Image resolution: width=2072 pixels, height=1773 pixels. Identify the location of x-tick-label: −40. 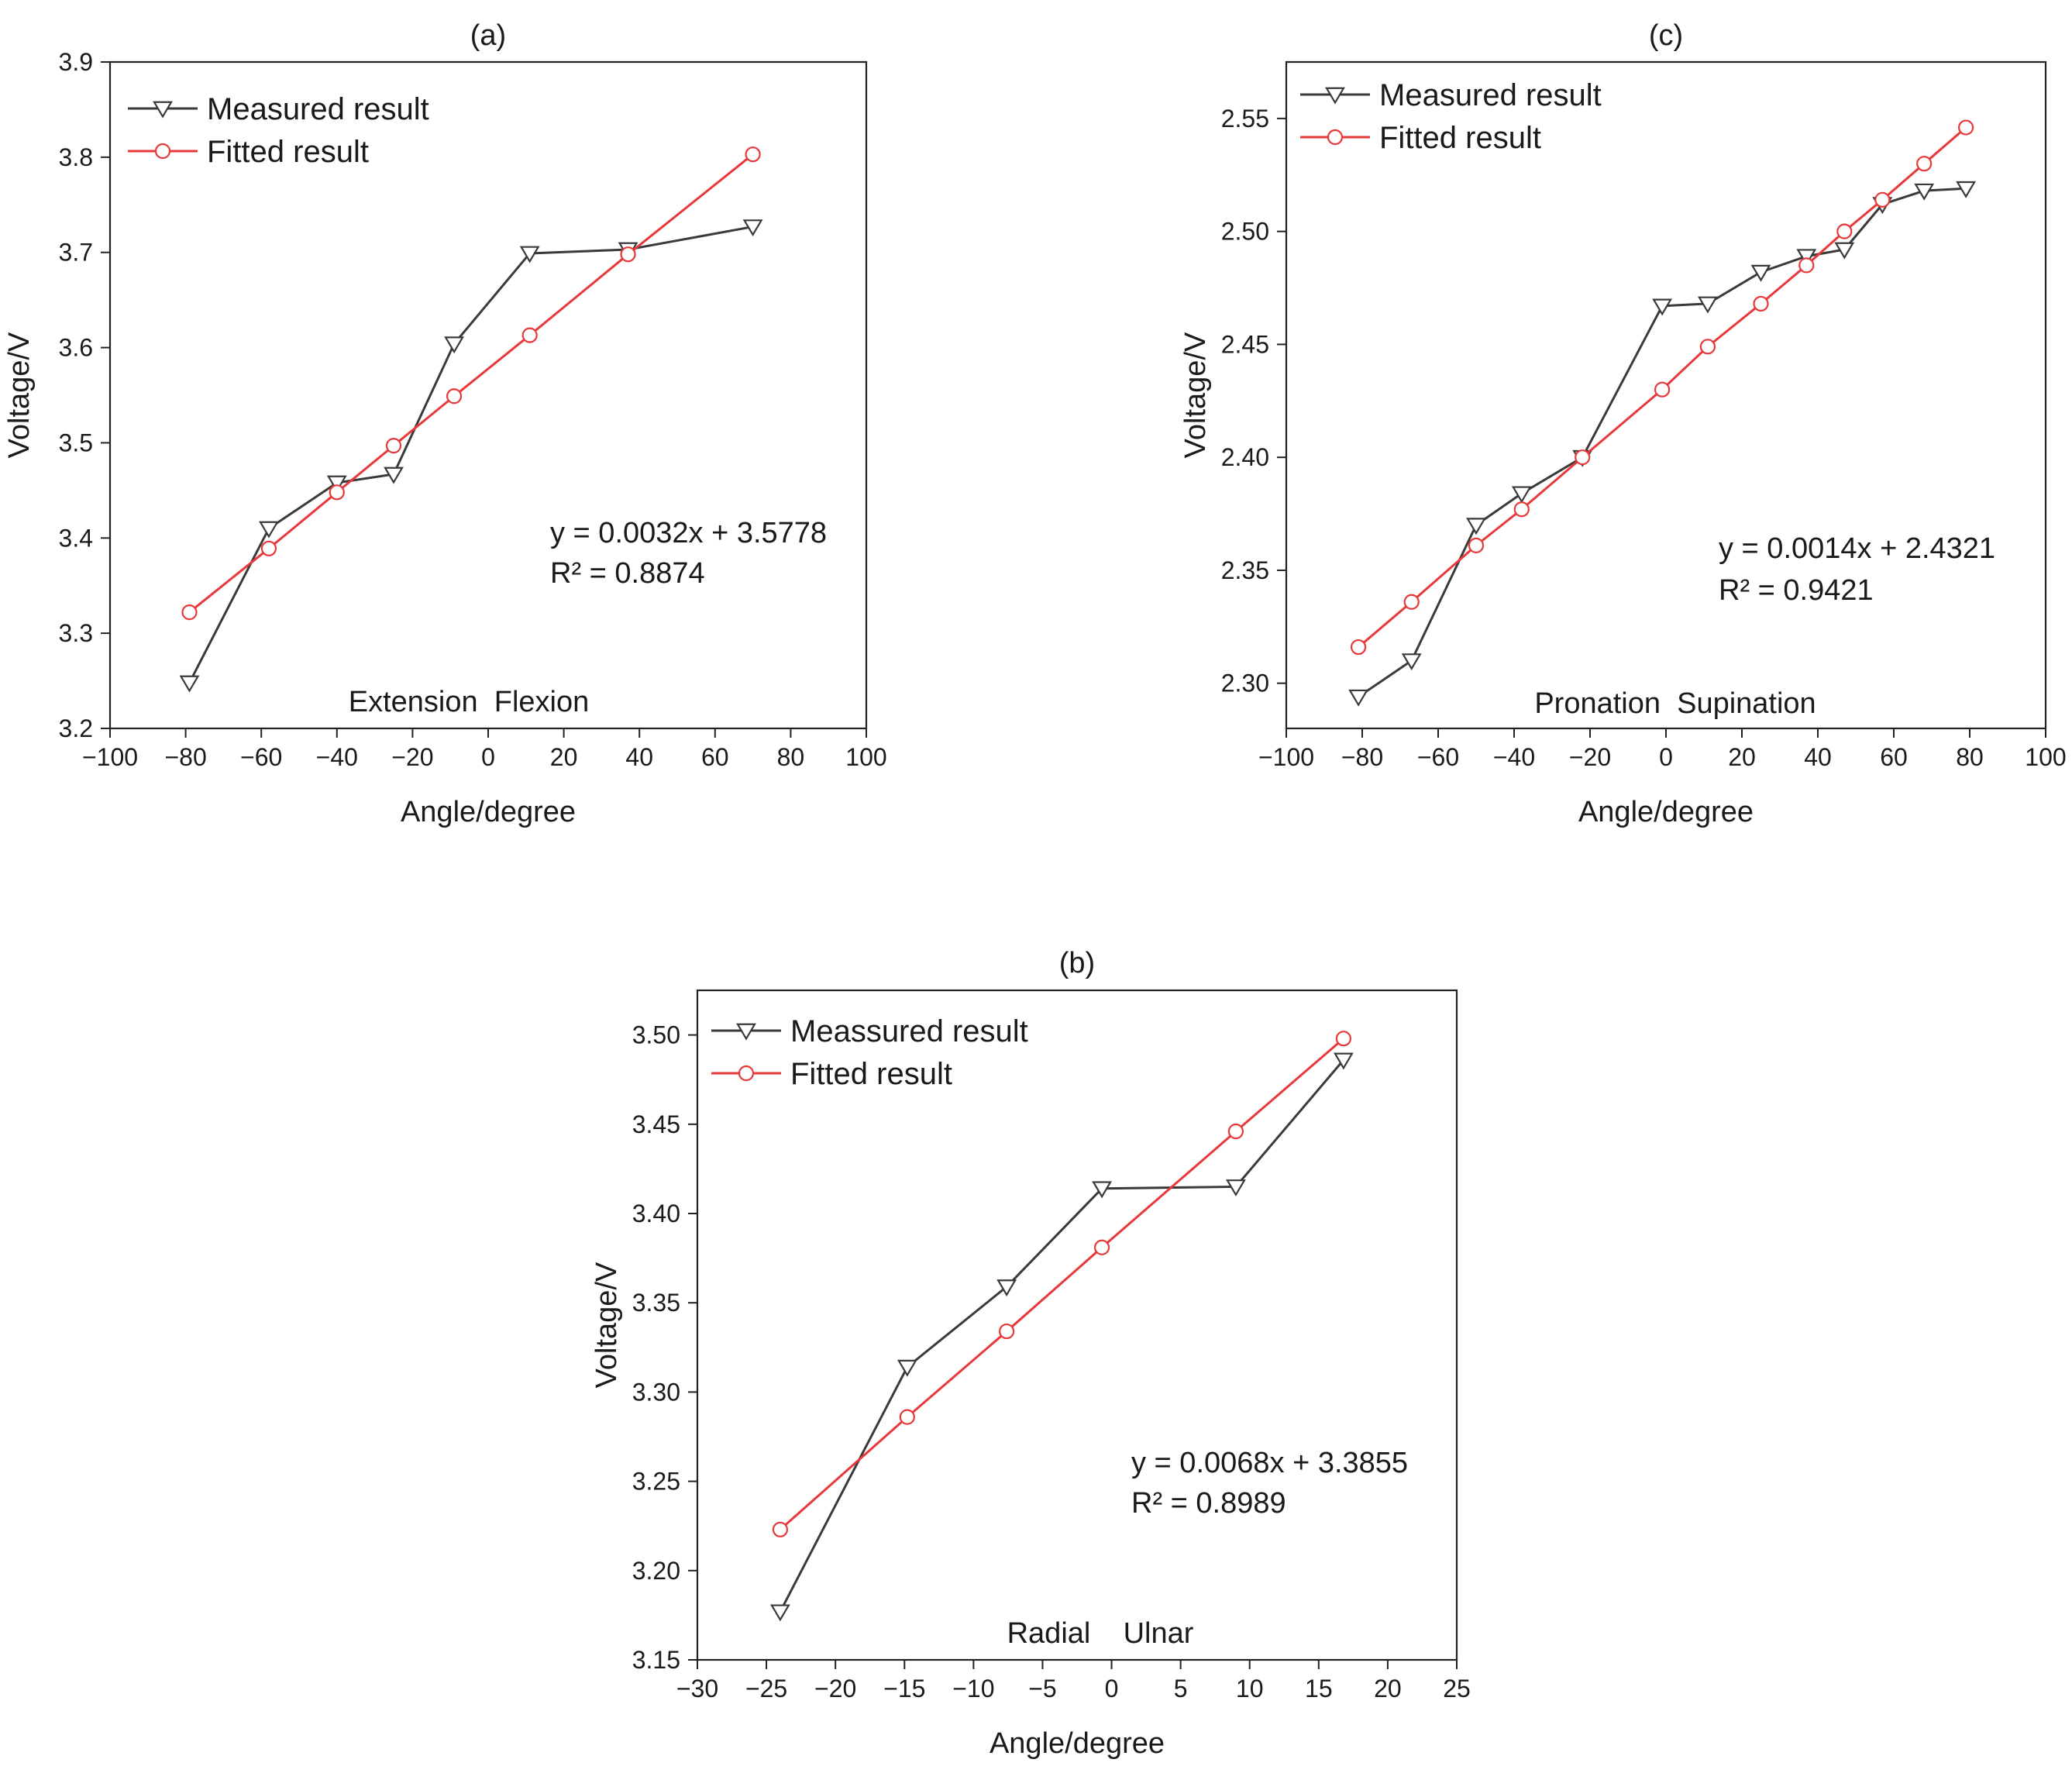
(337, 757).